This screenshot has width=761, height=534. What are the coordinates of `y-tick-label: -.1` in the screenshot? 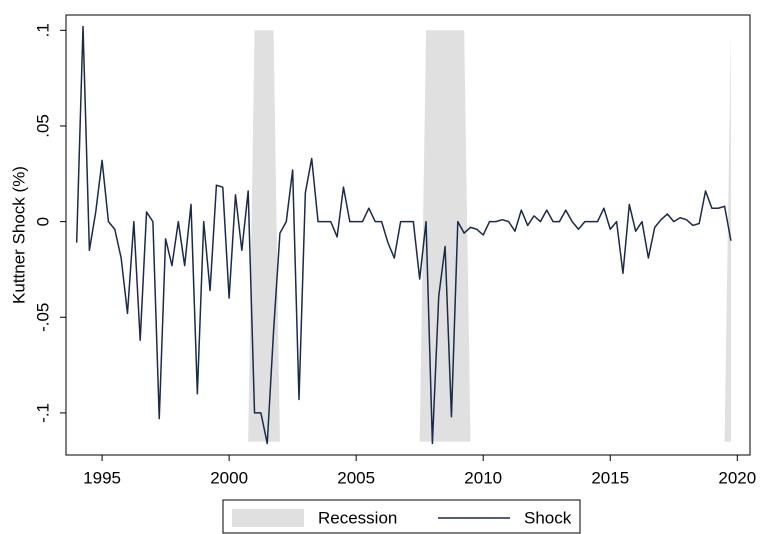 It's located at (42, 413).